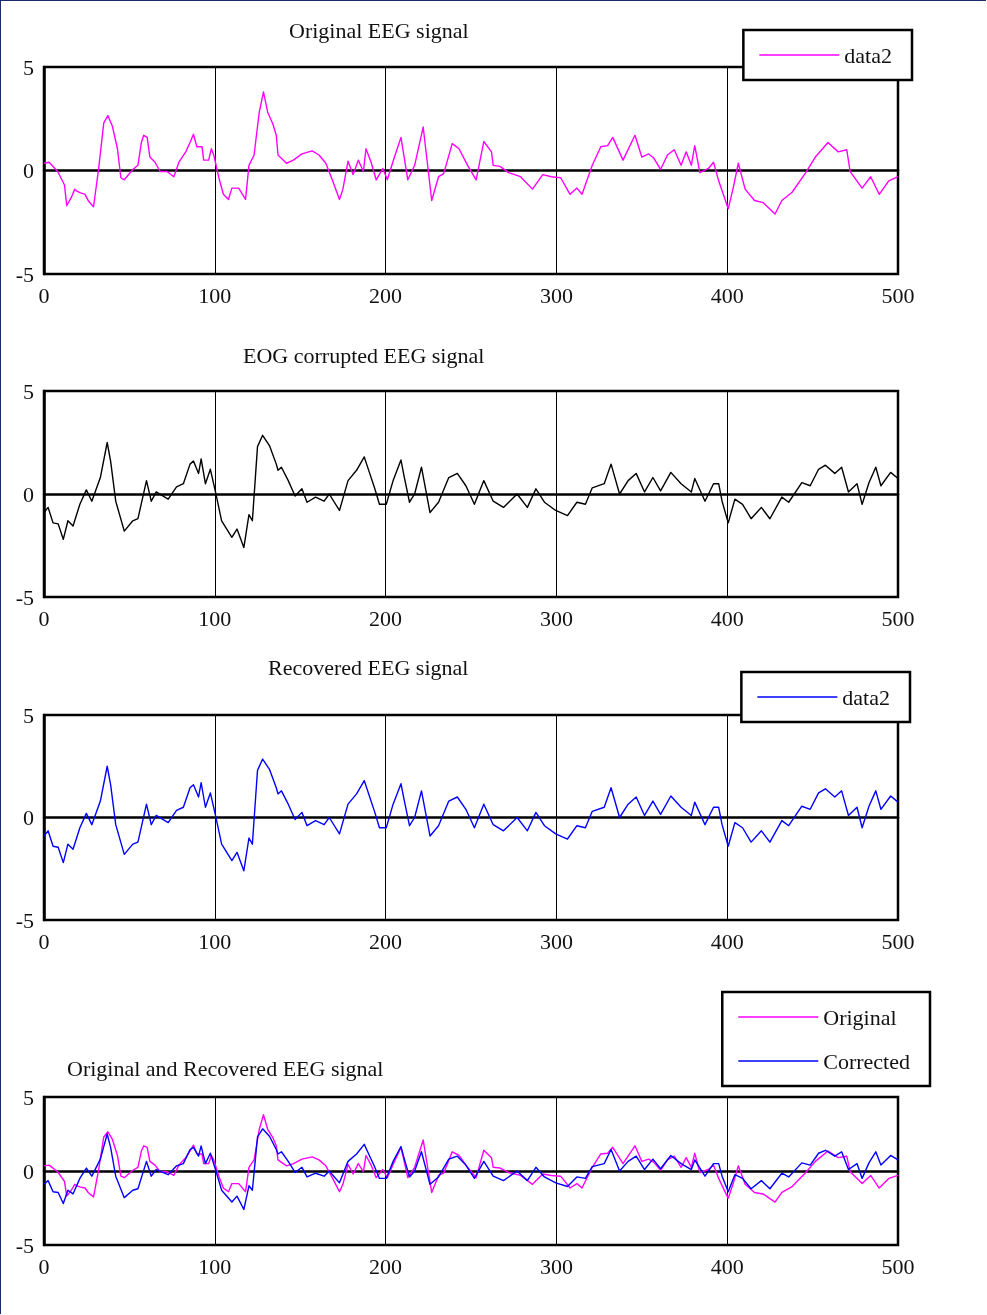 The width and height of the screenshot is (987, 1315). What do you see at coordinates (364, 355) in the screenshot?
I see `chart-title: EOG corrupted EEG signal` at bounding box center [364, 355].